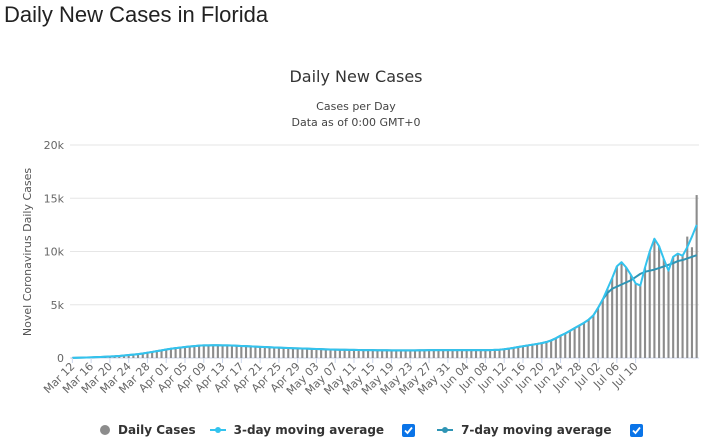 This screenshot has height=447, width=702. What do you see at coordinates (636, 430) in the screenshot?
I see `avg7-checkbox` at bounding box center [636, 430].